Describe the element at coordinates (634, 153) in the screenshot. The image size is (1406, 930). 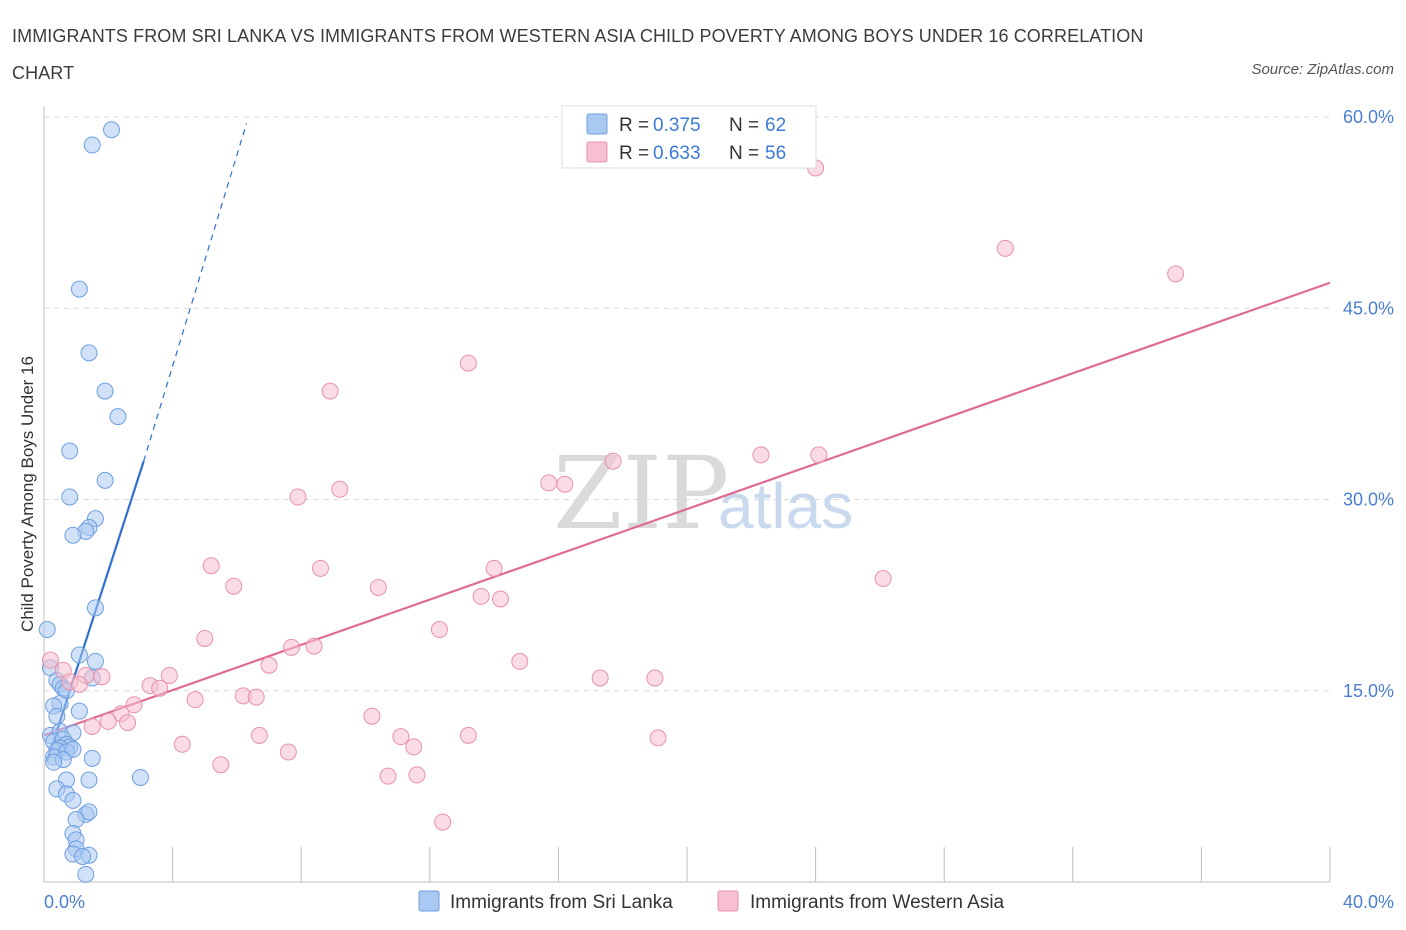
I see `legend-r-label-2: R =` at that location.